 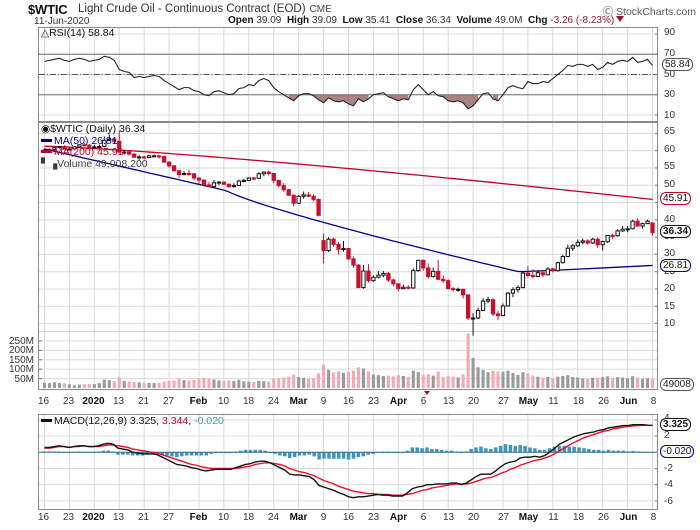 What do you see at coordinates (473, 517) in the screenshot?
I see `x-axis-tick-label: 20` at bounding box center [473, 517].